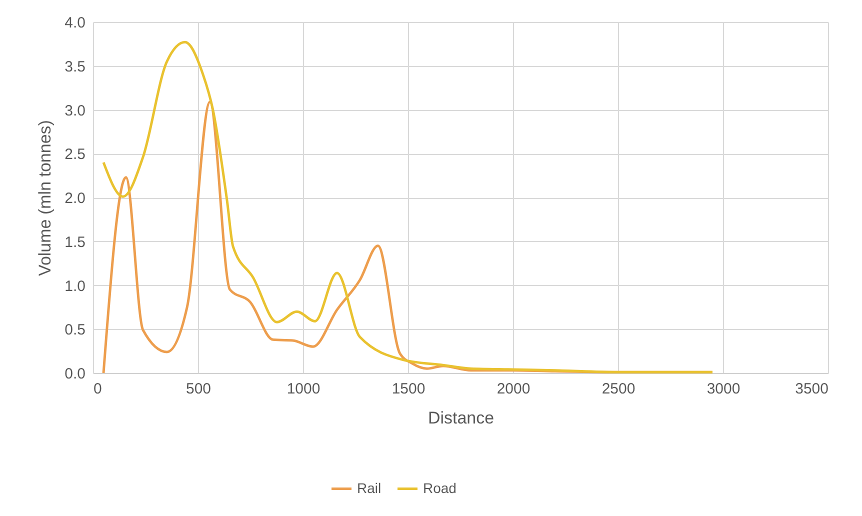  Describe the element at coordinates (811, 389) in the screenshot. I see `x-tick-label: 3500` at that location.